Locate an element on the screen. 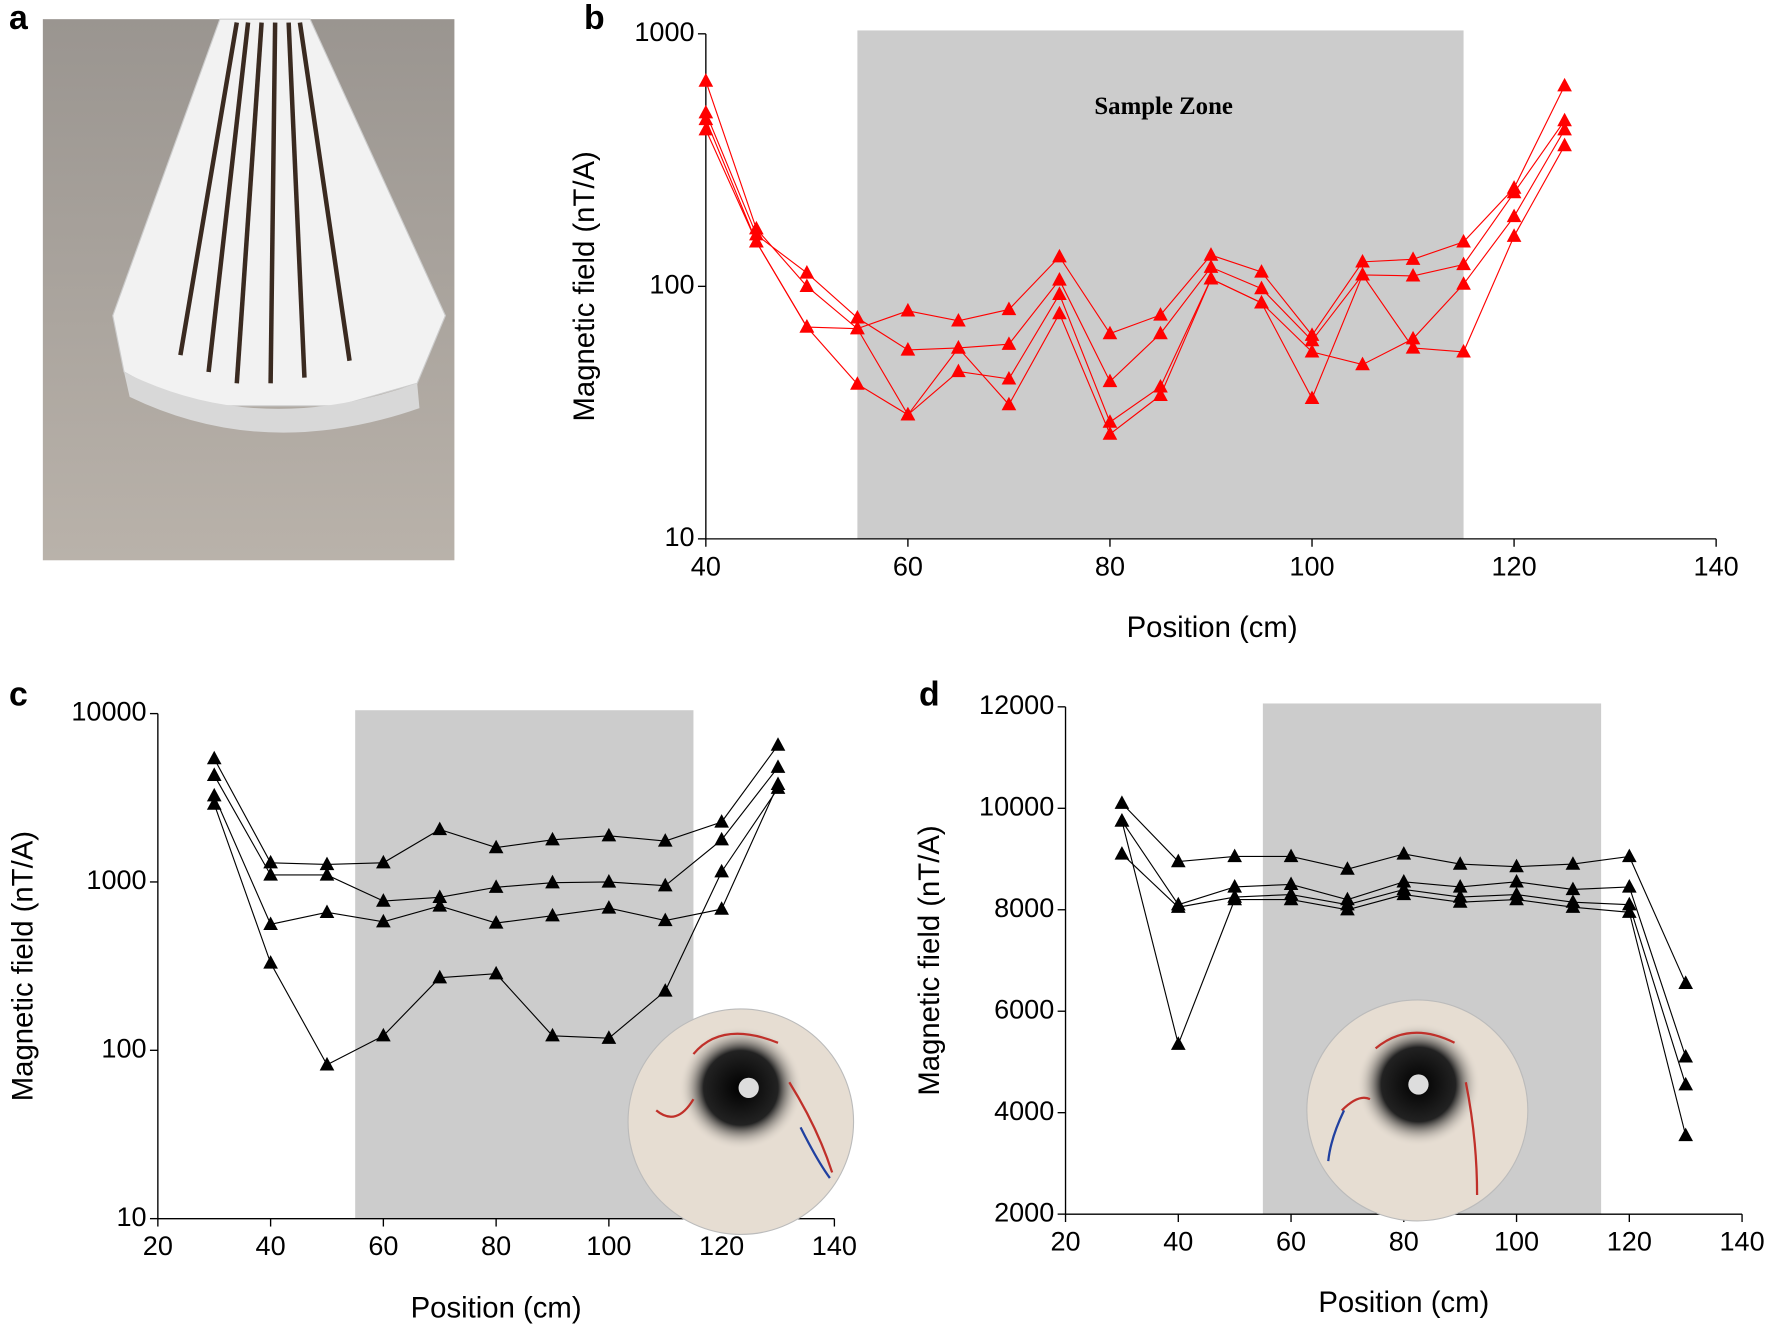 This screenshot has height=1328, width=1768. panel-label: d is located at coordinates (929, 695).